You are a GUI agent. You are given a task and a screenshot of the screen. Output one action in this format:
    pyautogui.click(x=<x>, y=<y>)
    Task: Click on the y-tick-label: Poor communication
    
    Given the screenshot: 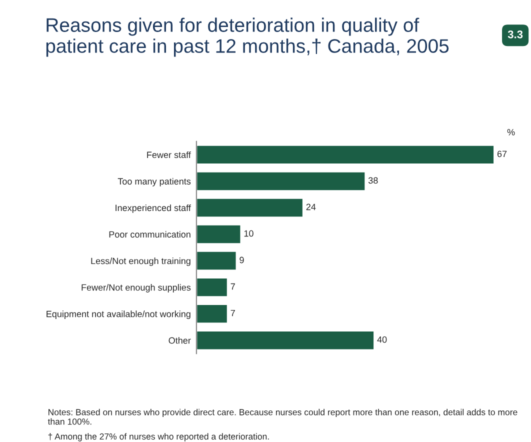 What is the action you would take?
    pyautogui.click(x=149, y=234)
    